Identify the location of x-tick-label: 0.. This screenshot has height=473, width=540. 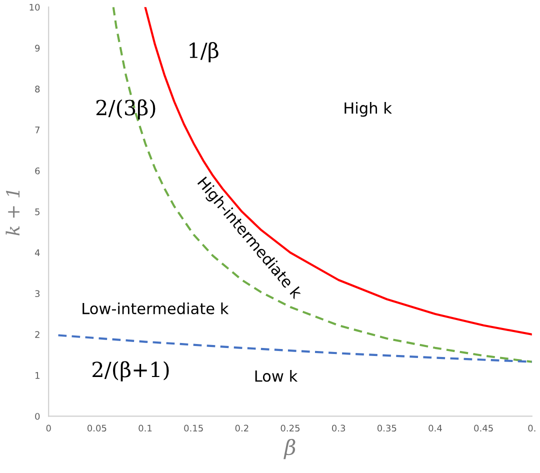
(532, 428).